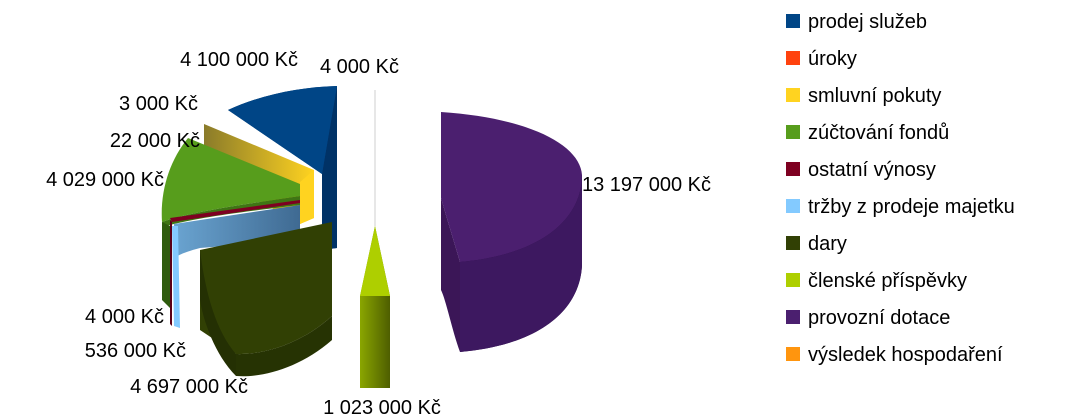 The height and width of the screenshot is (418, 1083). Describe the element at coordinates (189, 387) in the screenshot. I see `data-label-clenske-prispevky: 4 697 000 Kč` at that location.